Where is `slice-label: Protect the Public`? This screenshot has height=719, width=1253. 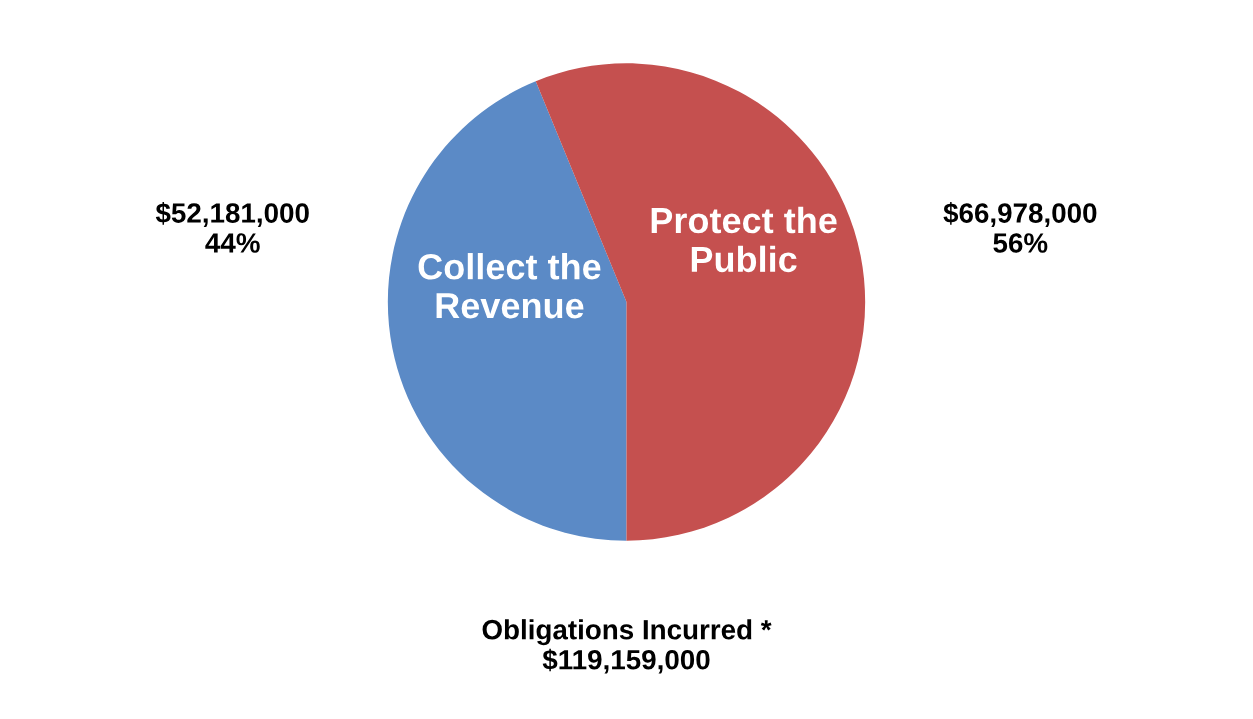
slice-label: Protect the Public is located at coordinates (744, 239).